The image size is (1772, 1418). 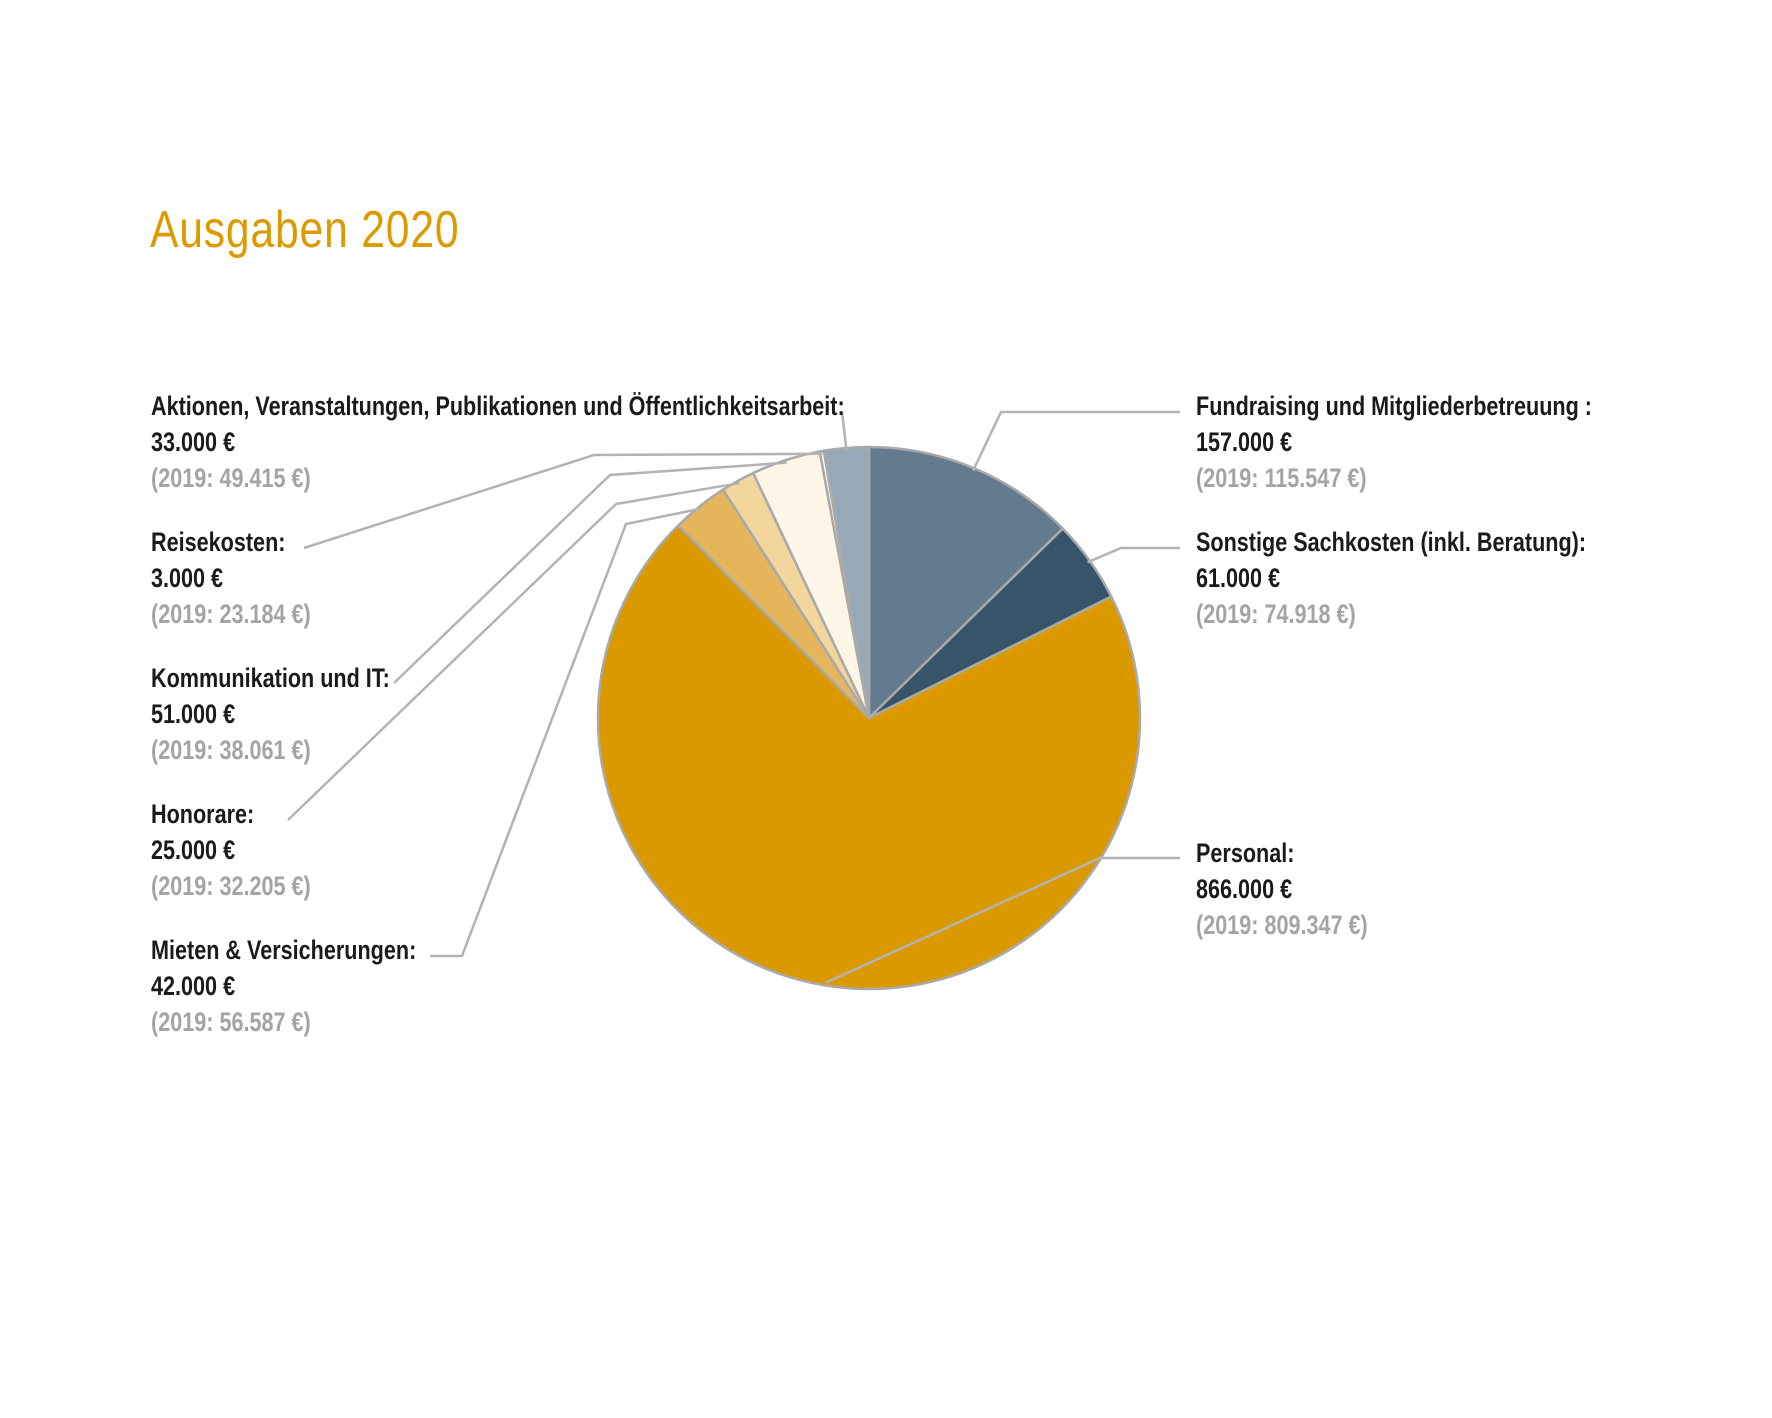 What do you see at coordinates (284, 950) in the screenshot?
I see `label-mieten-name: Mieten & Versicherungen:` at bounding box center [284, 950].